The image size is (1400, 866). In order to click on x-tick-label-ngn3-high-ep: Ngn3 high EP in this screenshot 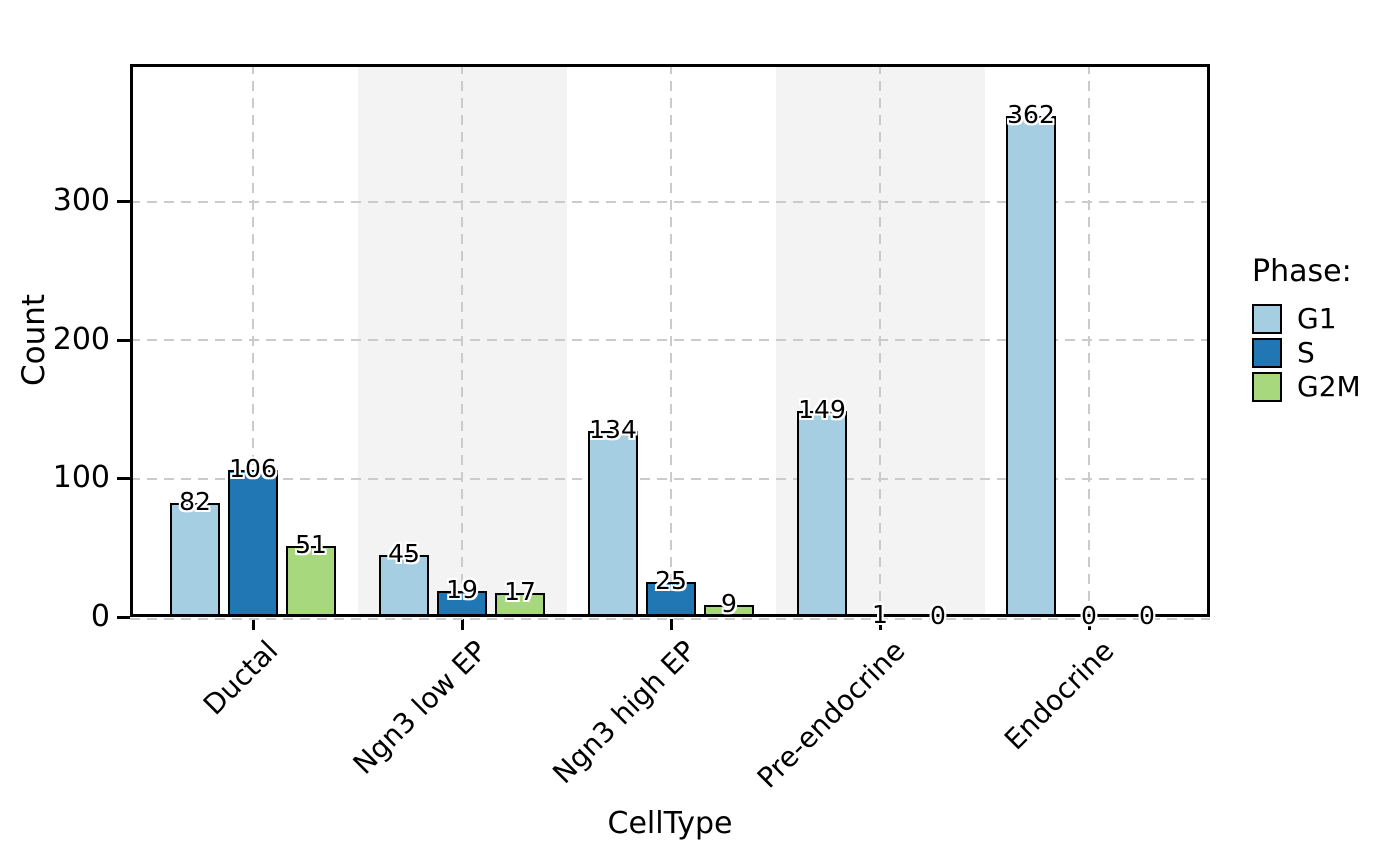, I will do `click(624, 712)`.